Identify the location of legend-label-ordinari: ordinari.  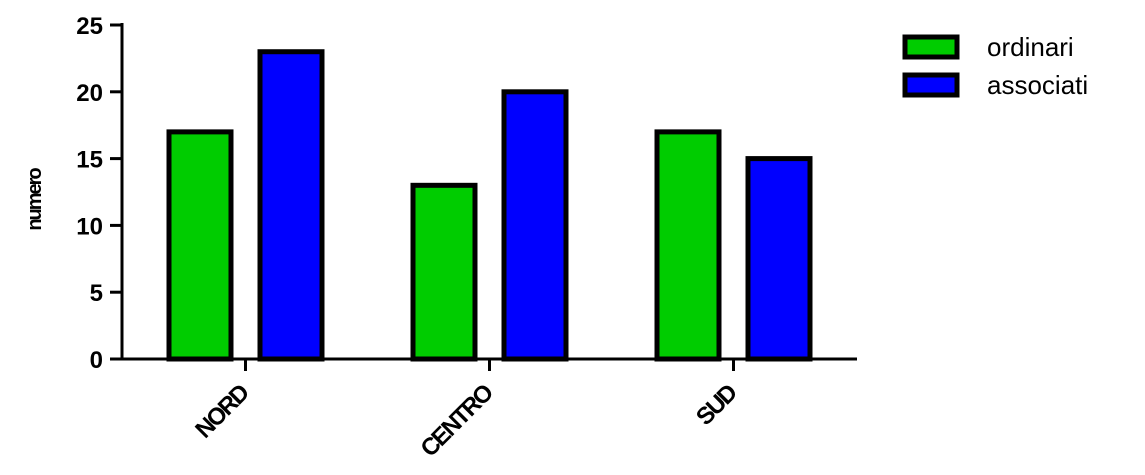
(1030, 47).